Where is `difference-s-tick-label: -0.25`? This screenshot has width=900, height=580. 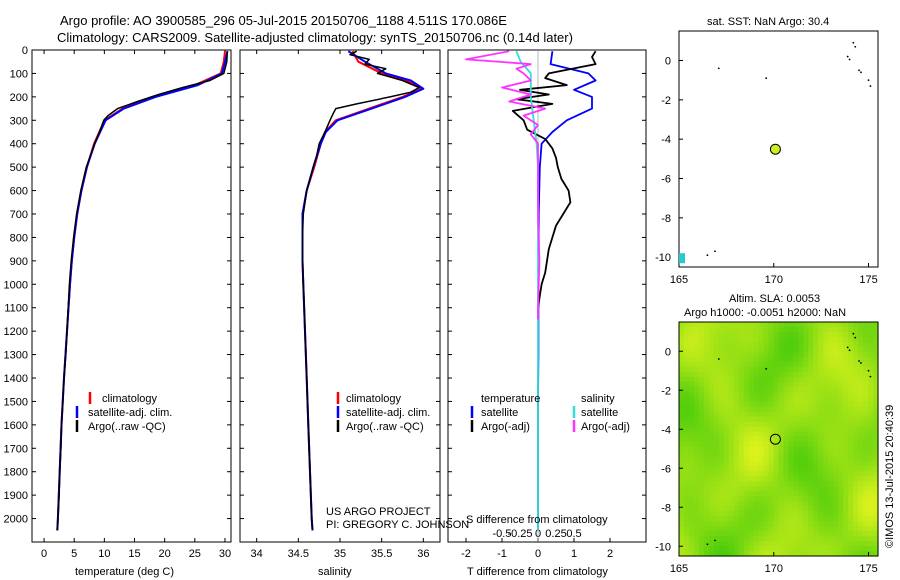
difference-s-tick-label: -0.25 is located at coordinates (519, 534).